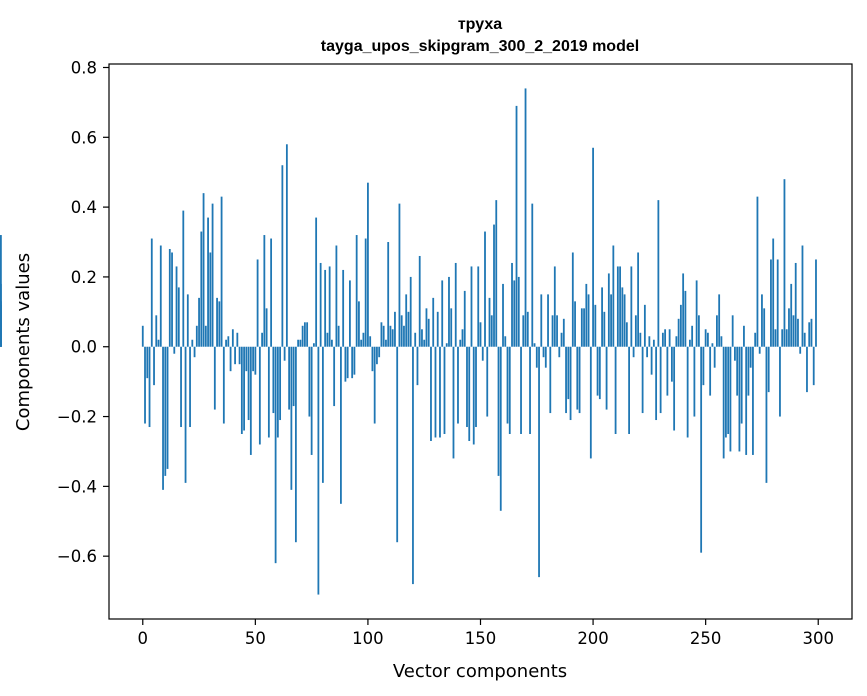 The height and width of the screenshot is (696, 867). Describe the element at coordinates (84, 347) in the screenshot. I see `y-tick-label: 0.0` at that location.